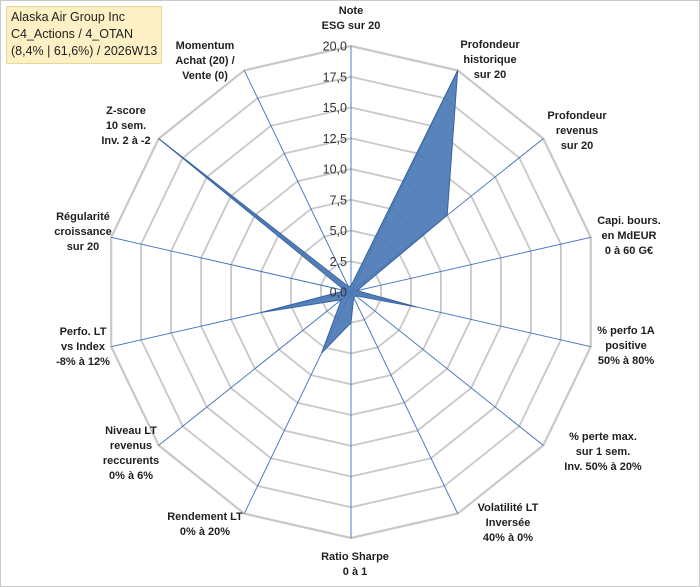  Describe the element at coordinates (204, 61) in the screenshot. I see `axis-label: Momentum Achat (20) / Vente (0)` at that location.